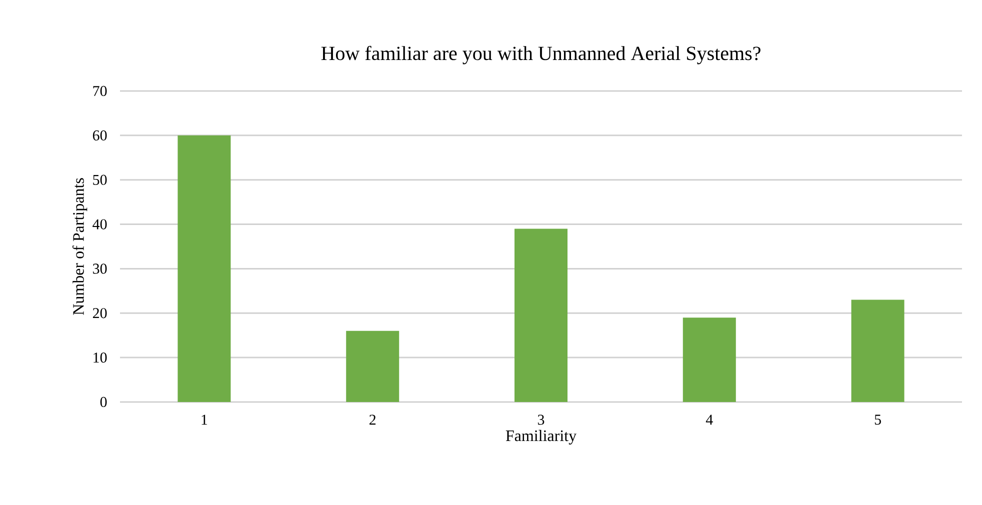  I want to click on x-axis-title: Familiarity, so click(541, 437).